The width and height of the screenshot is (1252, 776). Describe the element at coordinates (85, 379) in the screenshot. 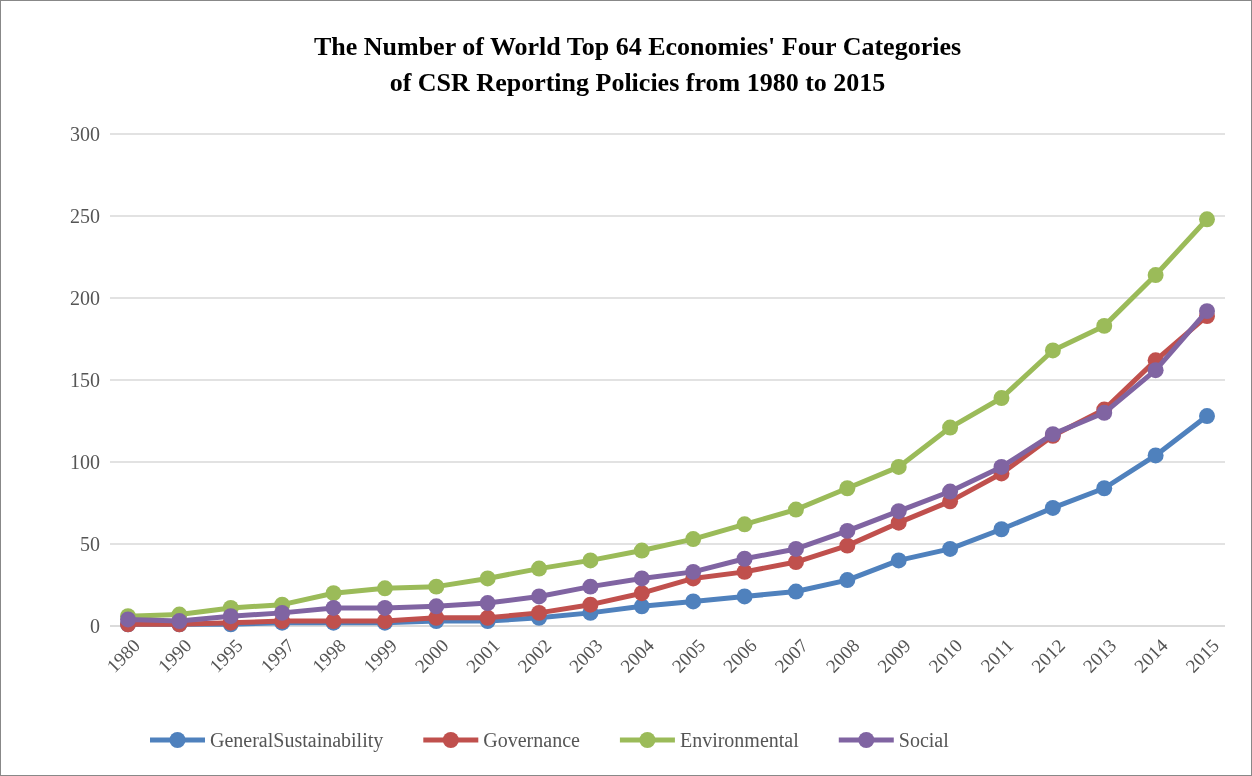

I see `y-tick-label: 150` at that location.